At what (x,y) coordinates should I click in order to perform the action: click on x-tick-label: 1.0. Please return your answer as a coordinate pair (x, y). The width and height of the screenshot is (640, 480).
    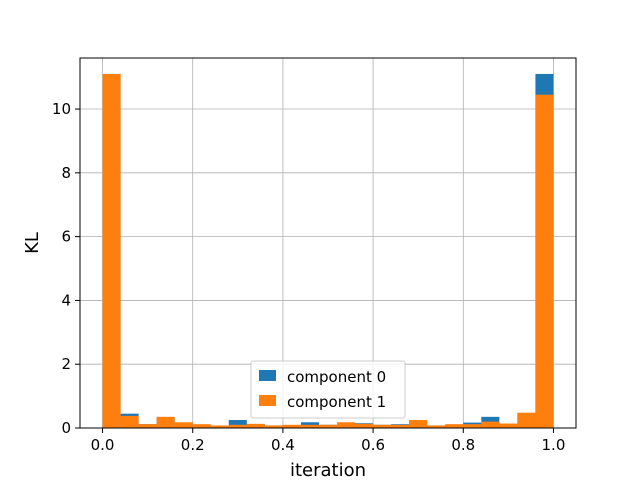
    Looking at the image, I should click on (554, 445).